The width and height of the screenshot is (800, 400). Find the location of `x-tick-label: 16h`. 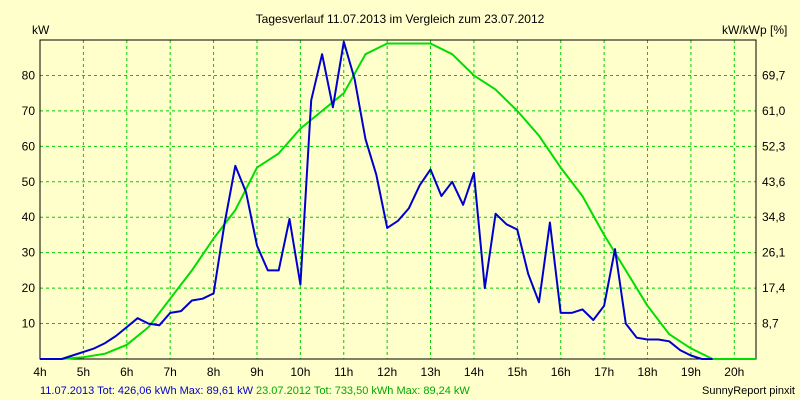

x-tick-label: 16h is located at coordinates (561, 372).